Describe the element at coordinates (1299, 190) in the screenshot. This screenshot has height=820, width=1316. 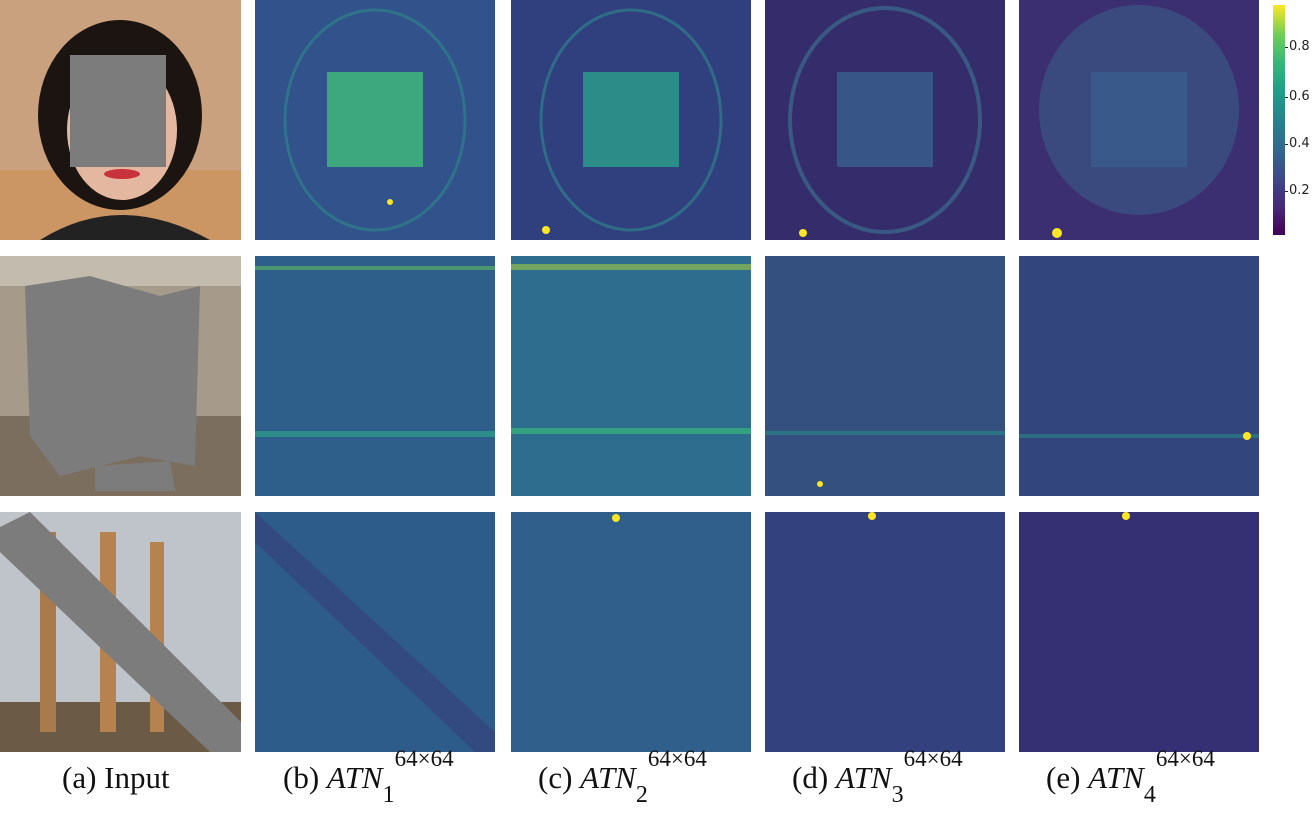
I see `colorbar-tick-label: 0.2` at that location.